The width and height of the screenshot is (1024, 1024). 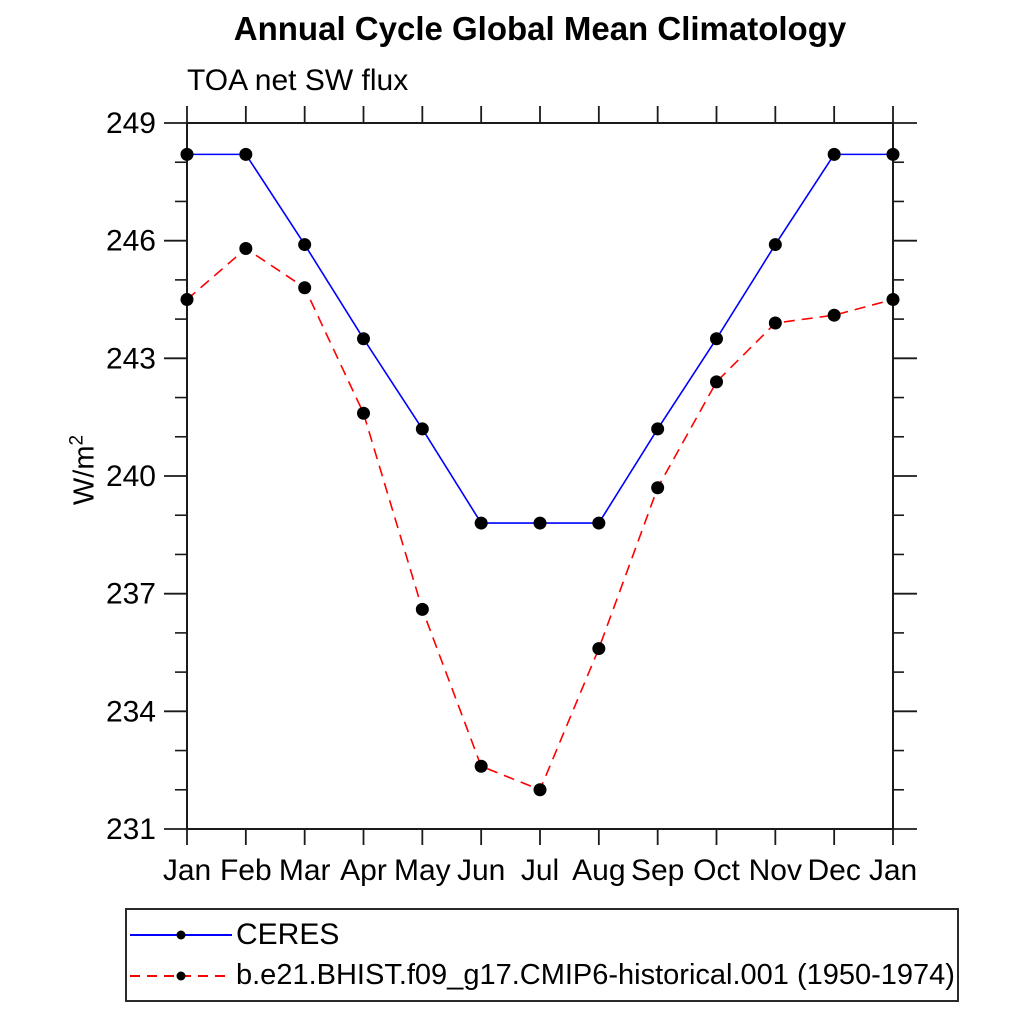 I want to click on x-tick-label: Jun, so click(x=481, y=870).